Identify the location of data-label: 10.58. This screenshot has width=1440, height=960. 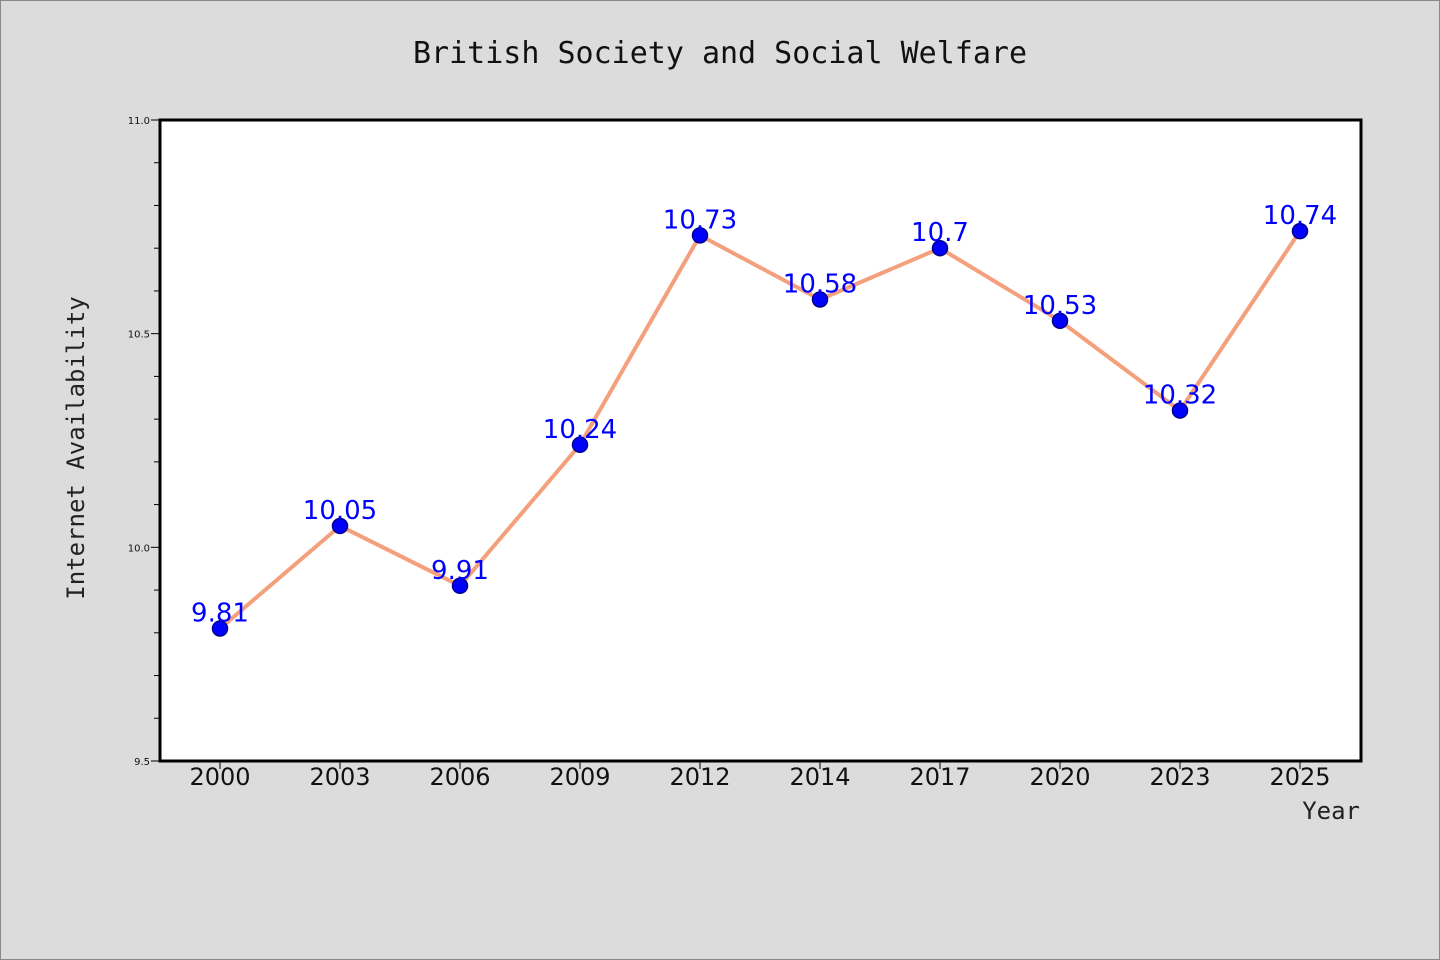
(820, 284).